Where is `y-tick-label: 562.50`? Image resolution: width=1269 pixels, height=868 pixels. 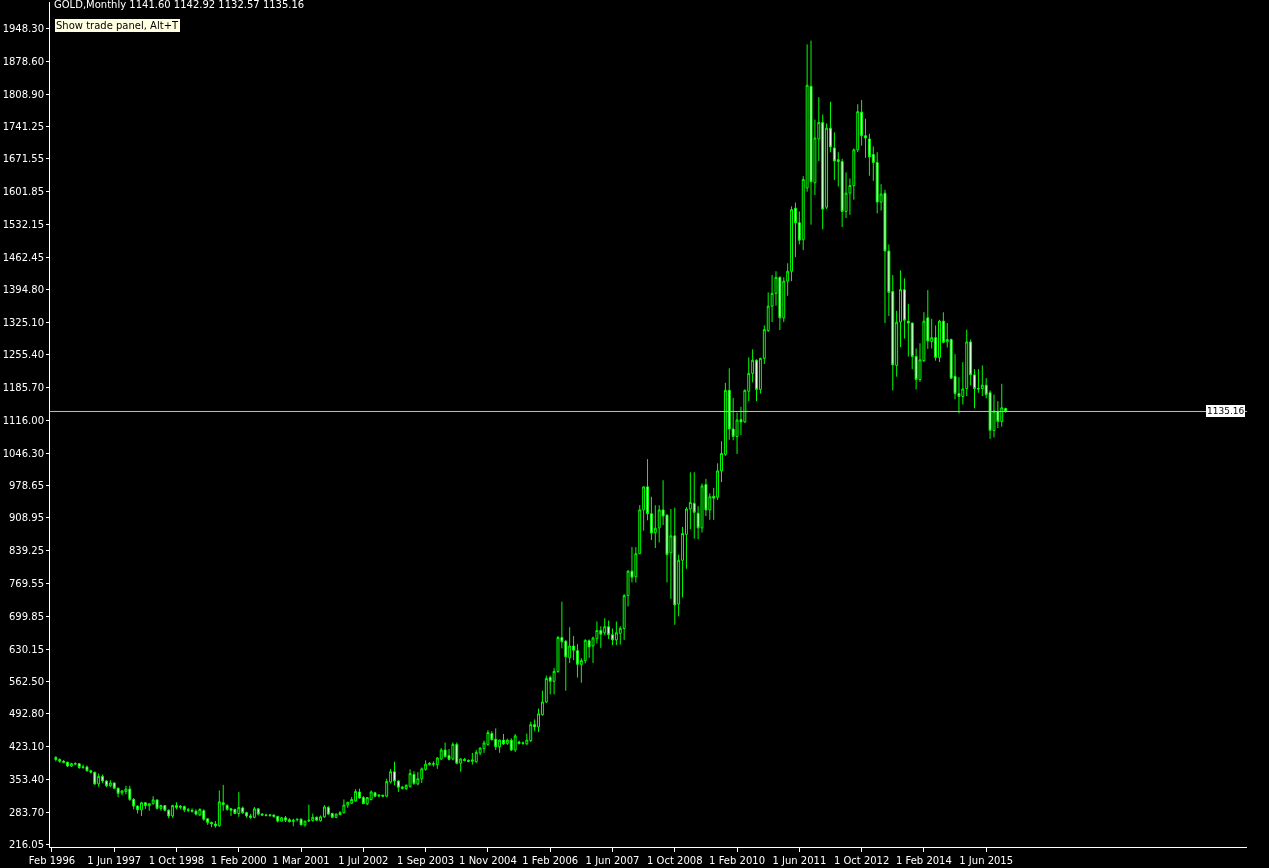
y-tick-label: 562.50 is located at coordinates (26, 681).